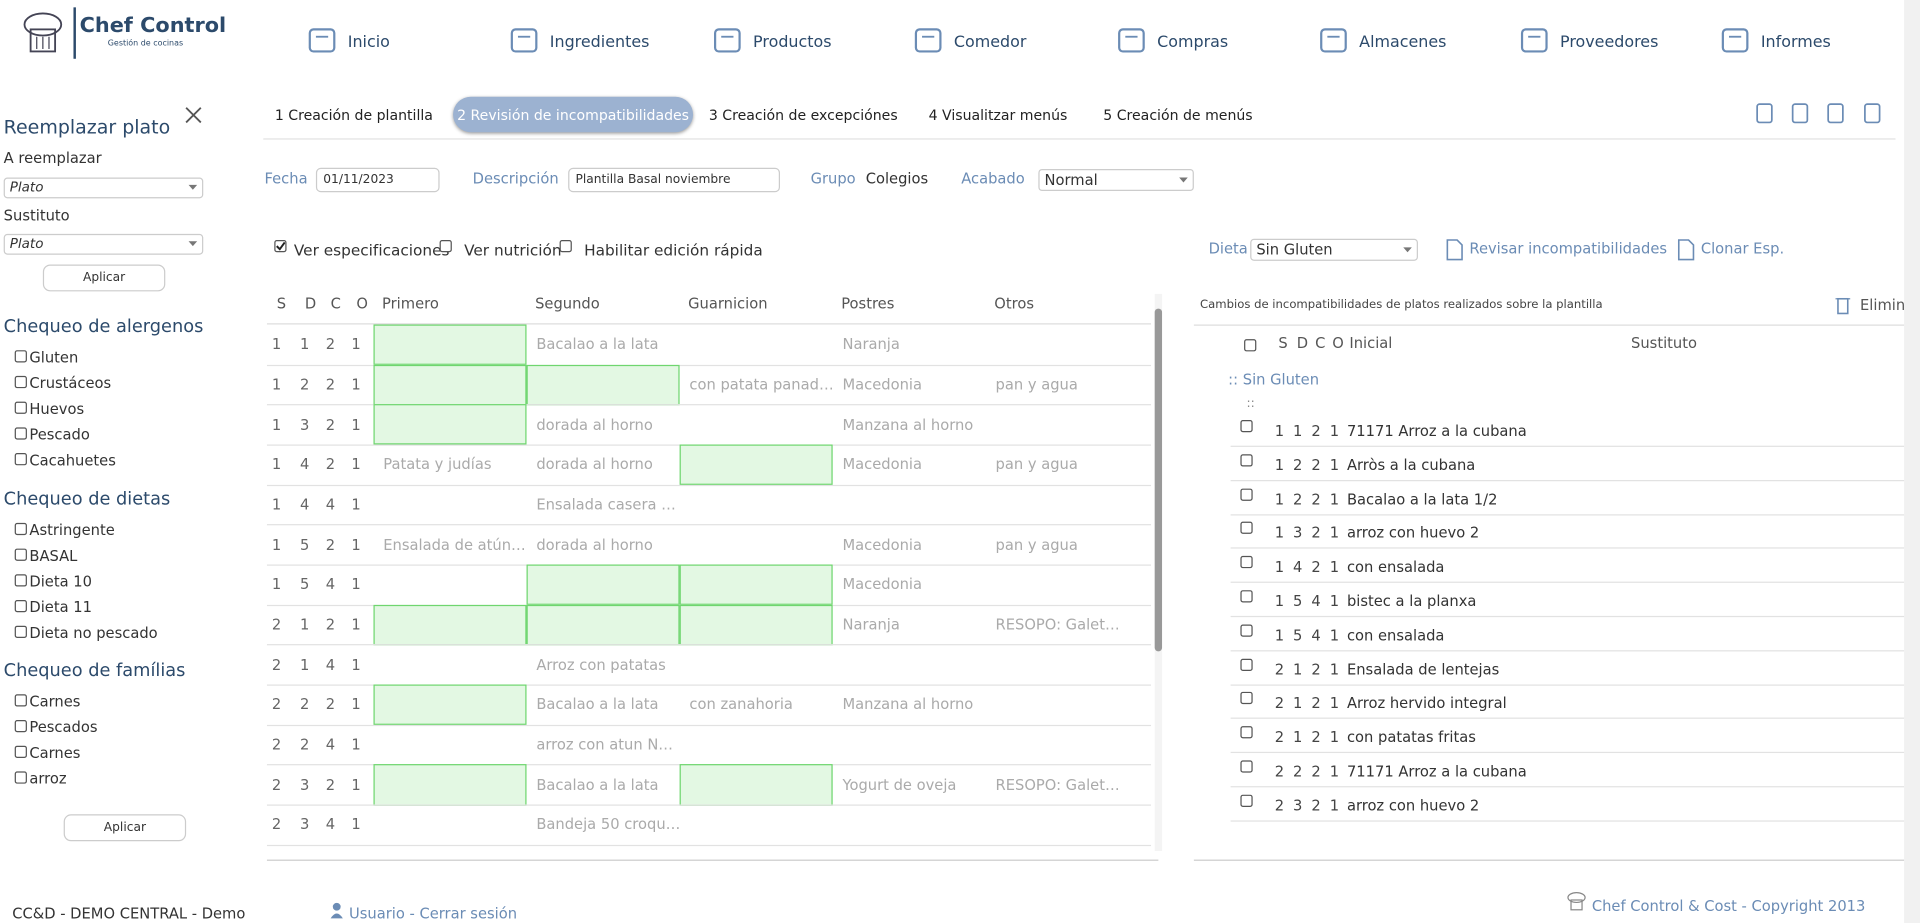  I want to click on input, so click(674, 180).